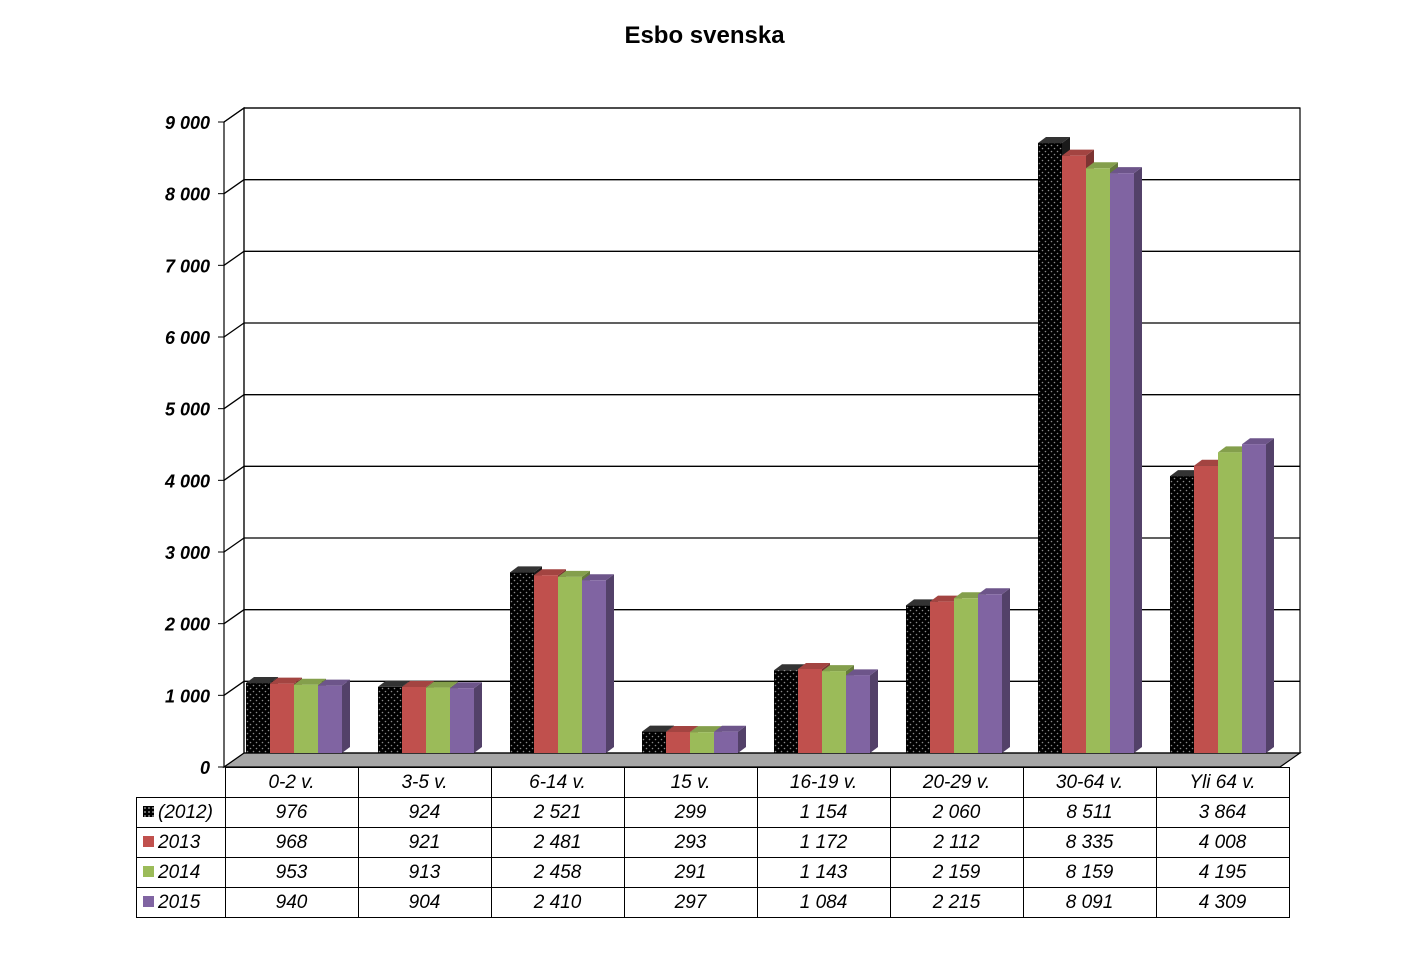 The image size is (1409, 958). What do you see at coordinates (424, 902) in the screenshot?
I see `data-label: 904` at bounding box center [424, 902].